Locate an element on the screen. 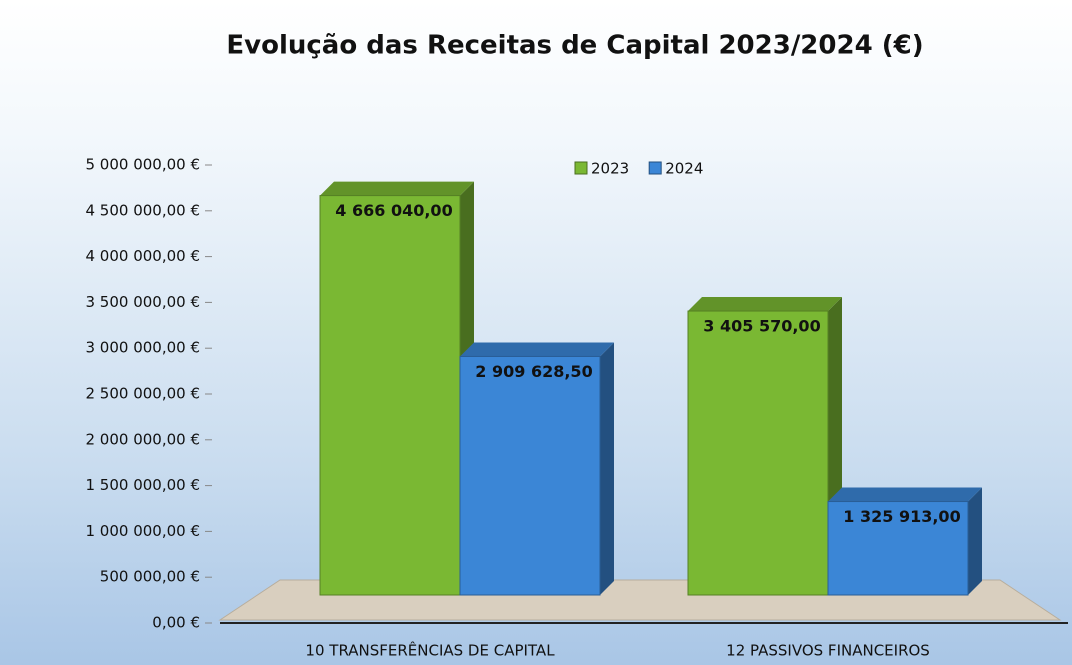  y-tick-label: 2 000 000,00 € is located at coordinates (142, 439).